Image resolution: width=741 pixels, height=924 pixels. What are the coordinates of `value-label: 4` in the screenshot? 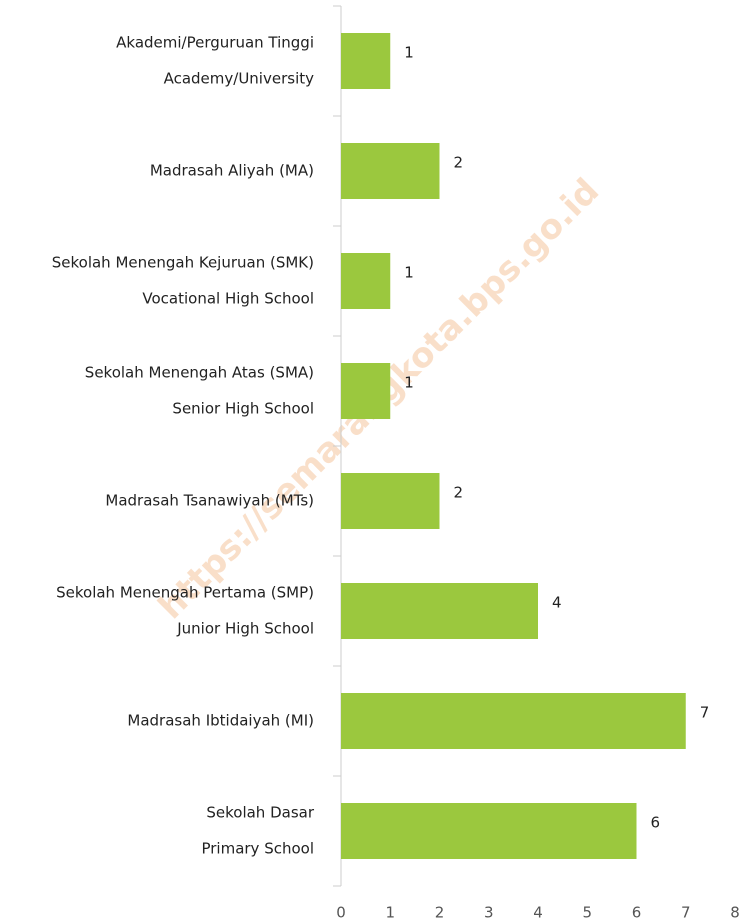 It's located at (557, 603).